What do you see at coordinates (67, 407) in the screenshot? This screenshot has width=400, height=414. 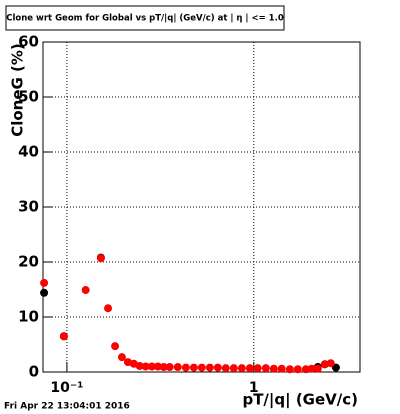 I see `footer: Fri Apr 22 13:04:01 2016` at bounding box center [67, 407].